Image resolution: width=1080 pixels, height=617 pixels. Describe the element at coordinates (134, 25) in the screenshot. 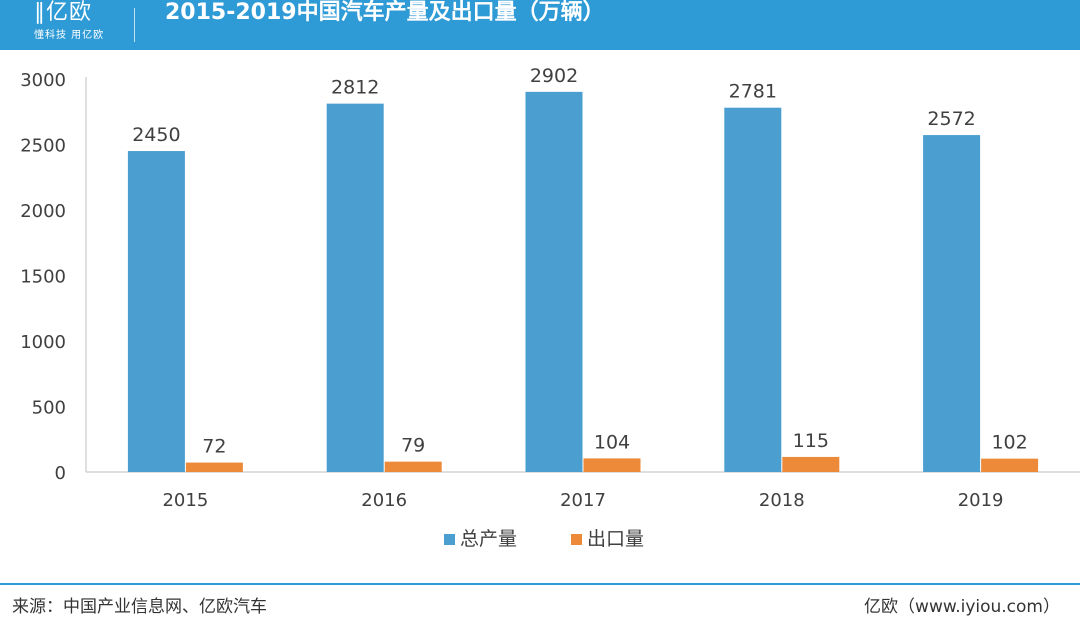

I see `header-divider` at that location.